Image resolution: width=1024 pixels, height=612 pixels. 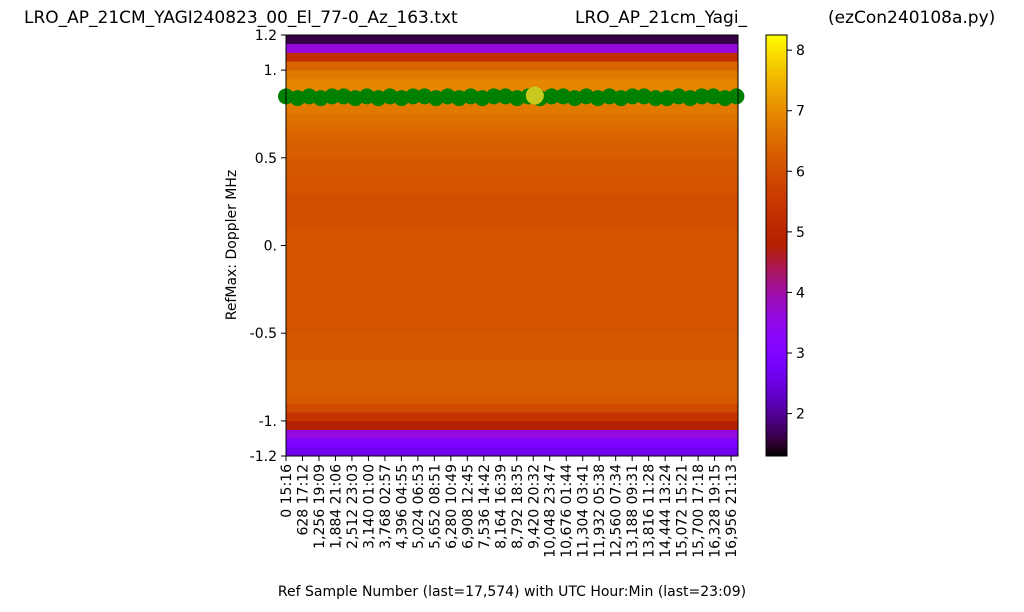 What do you see at coordinates (800, 172) in the screenshot?
I see `colorbar-tick-label: 6` at bounding box center [800, 172].